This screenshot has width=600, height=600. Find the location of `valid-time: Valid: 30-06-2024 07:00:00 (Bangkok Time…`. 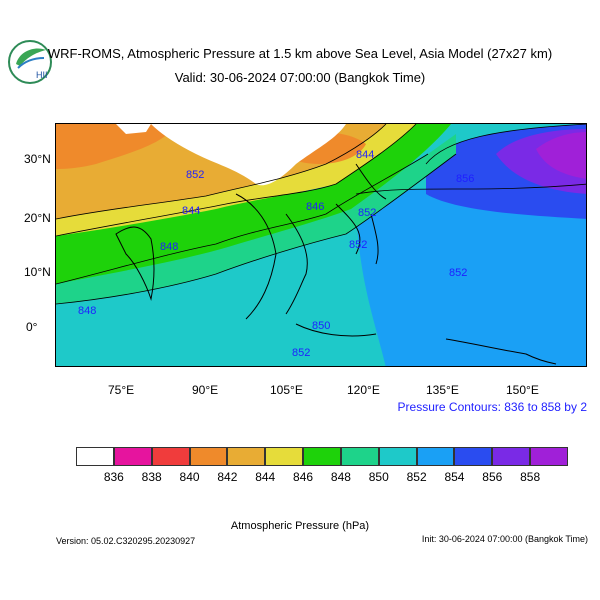

valid-time: Valid: 30-06-2024 07:00:00 (Bangkok Time… is located at coordinates (300, 77).